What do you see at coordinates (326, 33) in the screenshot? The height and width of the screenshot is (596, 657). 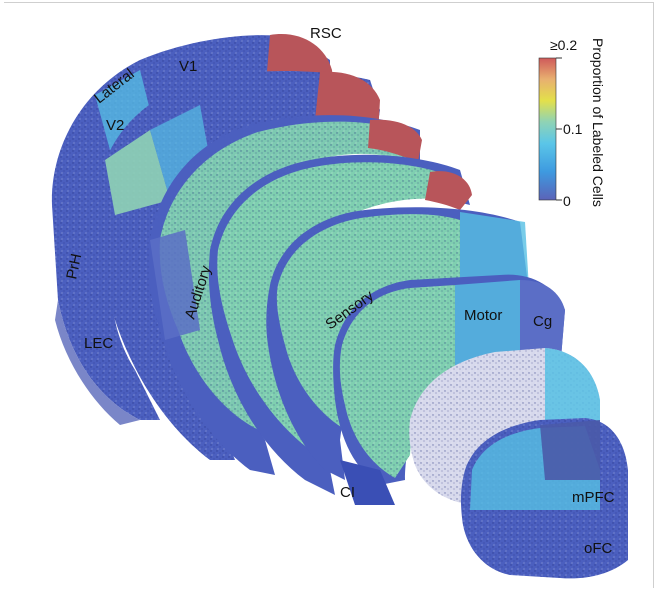 I see `label-rsc: RSC` at bounding box center [326, 33].